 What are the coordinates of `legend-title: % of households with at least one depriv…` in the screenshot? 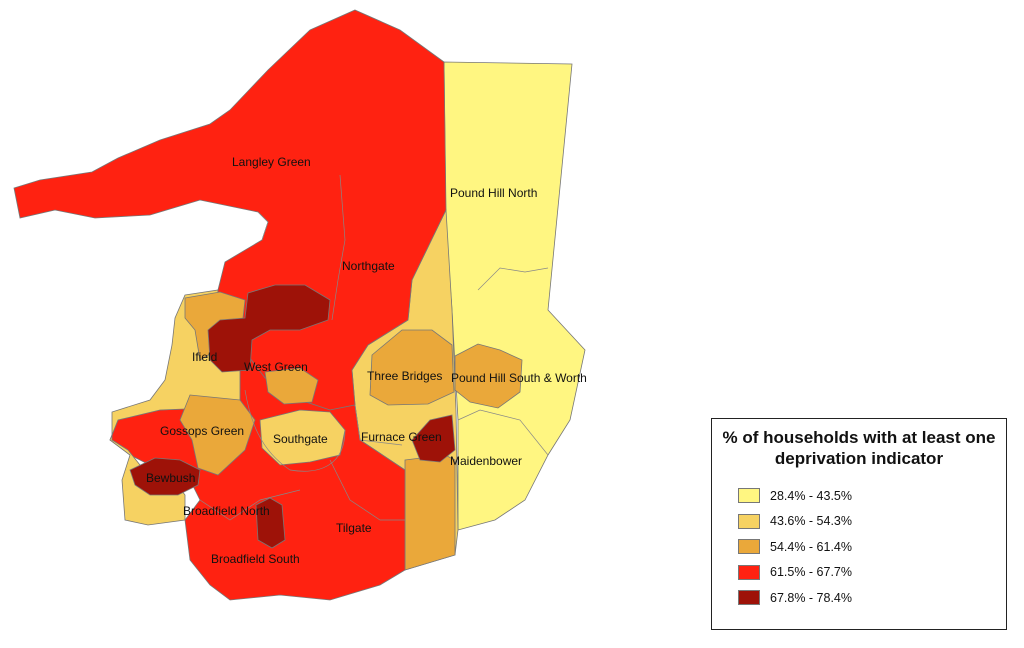 It's located at (859, 448).